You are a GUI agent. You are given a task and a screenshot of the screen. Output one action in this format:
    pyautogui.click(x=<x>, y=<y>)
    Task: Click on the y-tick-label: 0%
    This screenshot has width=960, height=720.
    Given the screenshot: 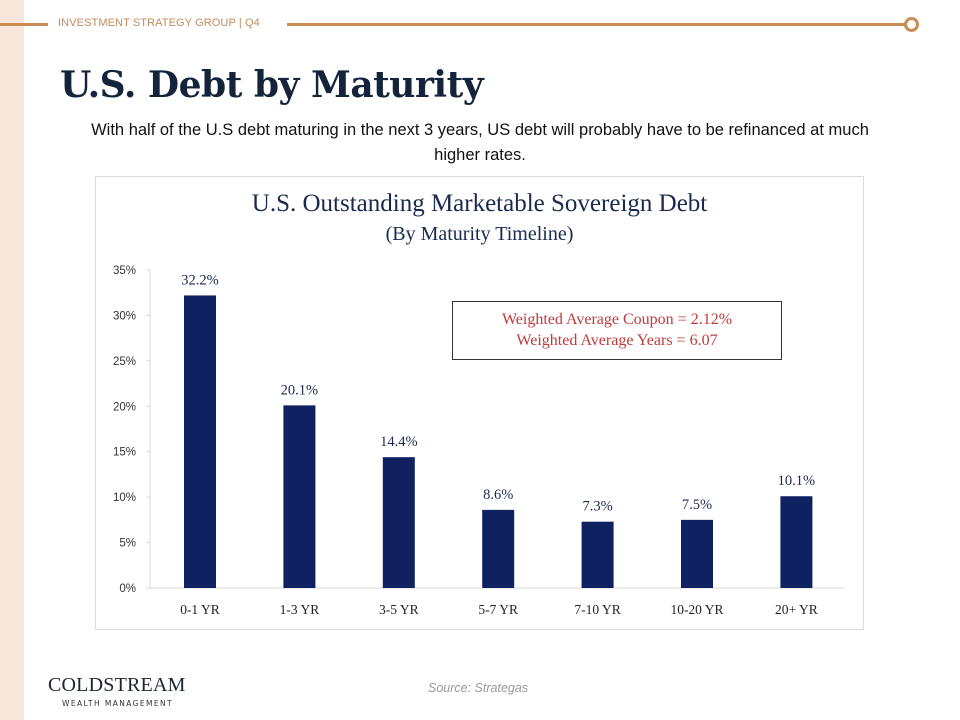 What is the action you would take?
    pyautogui.click(x=127, y=589)
    